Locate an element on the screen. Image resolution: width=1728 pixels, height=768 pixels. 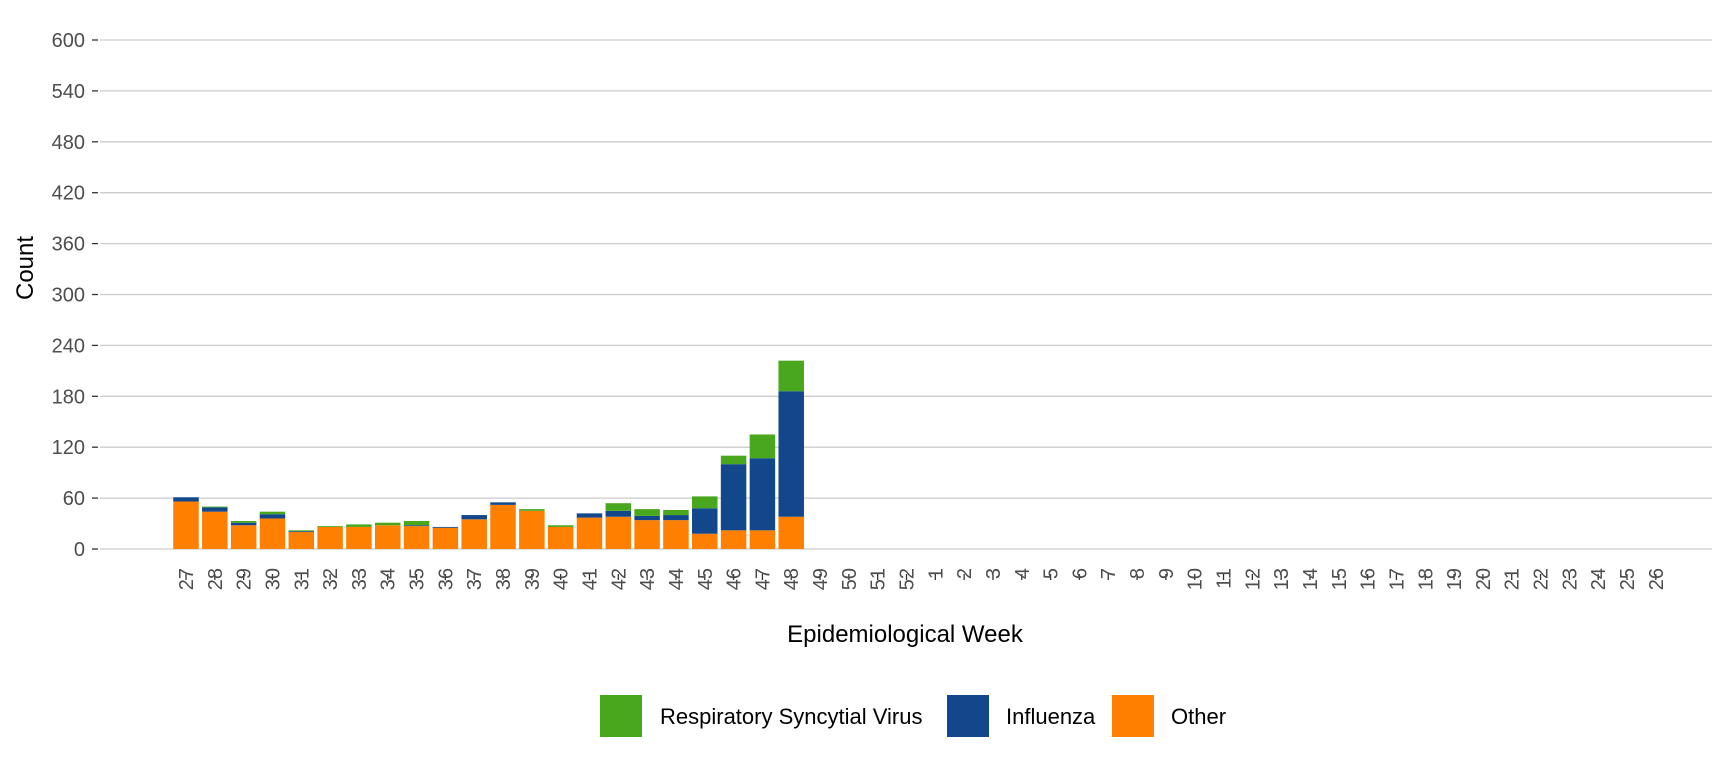
x-tick-label: 36 is located at coordinates (446, 579).